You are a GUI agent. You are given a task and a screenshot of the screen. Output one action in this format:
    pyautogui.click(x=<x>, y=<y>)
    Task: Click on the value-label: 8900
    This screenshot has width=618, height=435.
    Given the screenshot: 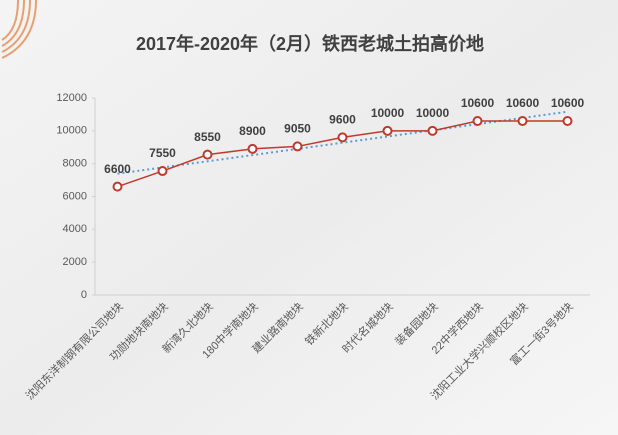 What is the action you would take?
    pyautogui.click(x=252, y=131)
    